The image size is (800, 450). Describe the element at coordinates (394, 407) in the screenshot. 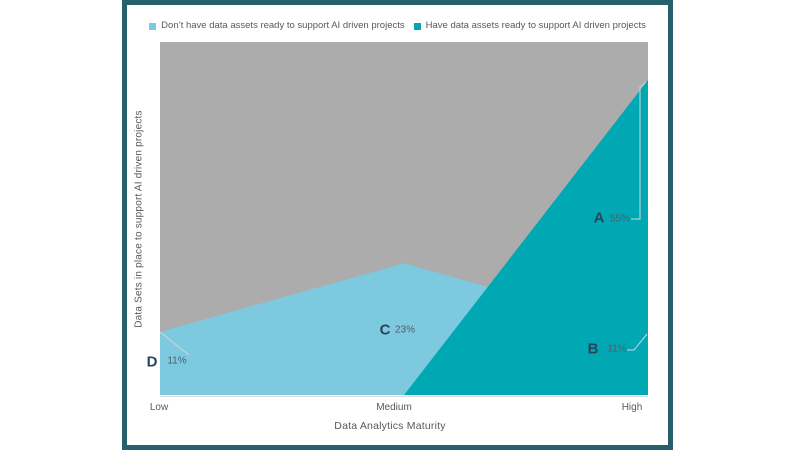

I see `x-tick-medium: Medium` at that location.